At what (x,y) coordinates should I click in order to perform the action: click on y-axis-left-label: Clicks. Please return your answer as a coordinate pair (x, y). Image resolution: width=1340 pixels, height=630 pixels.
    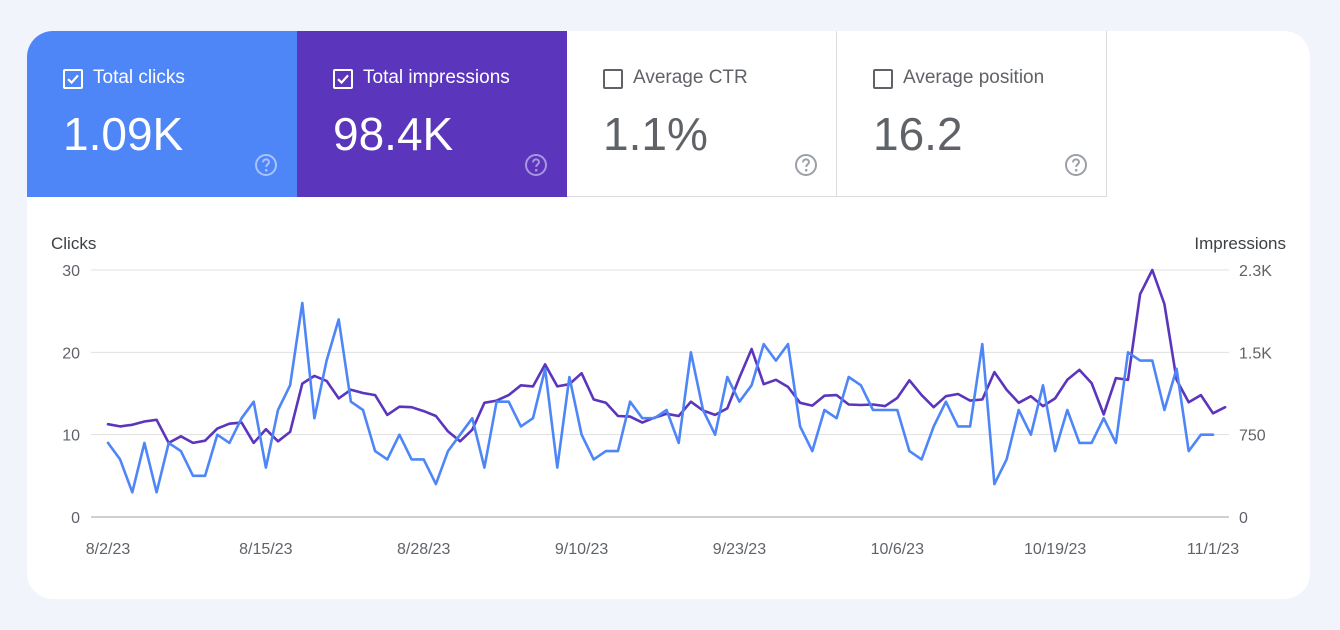
    Looking at the image, I should click on (73, 243).